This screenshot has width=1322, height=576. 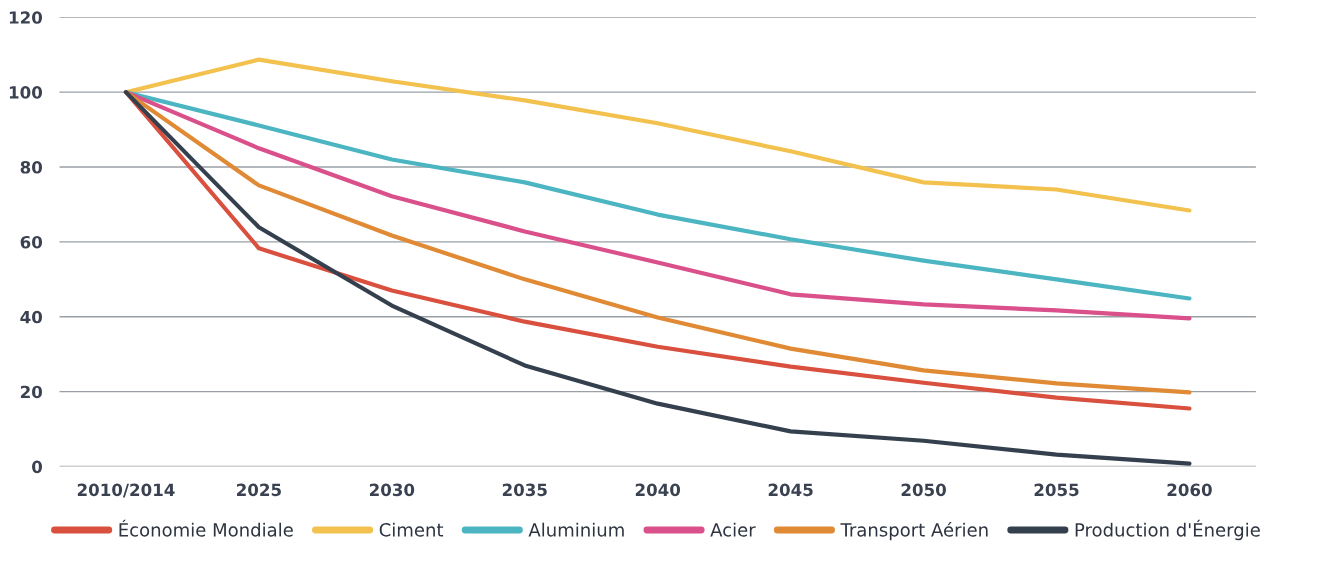 What do you see at coordinates (1189, 490) in the screenshot?
I see `x-tick-label: 2060` at bounding box center [1189, 490].